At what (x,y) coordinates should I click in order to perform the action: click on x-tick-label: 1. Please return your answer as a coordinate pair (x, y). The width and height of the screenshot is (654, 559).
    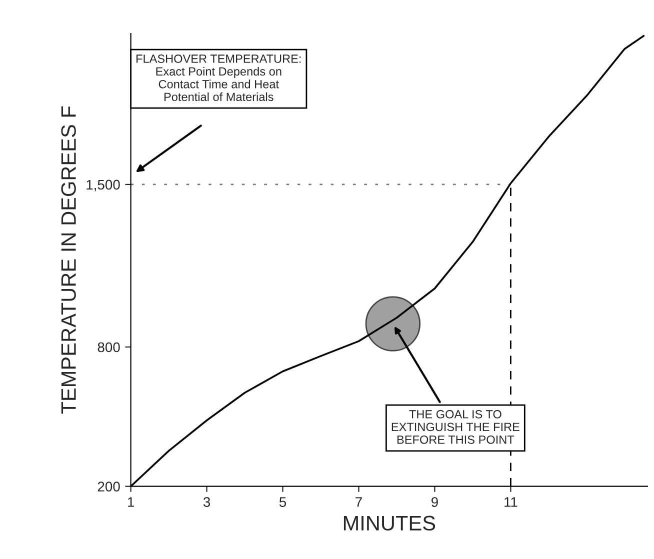
    Looking at the image, I should click on (131, 502).